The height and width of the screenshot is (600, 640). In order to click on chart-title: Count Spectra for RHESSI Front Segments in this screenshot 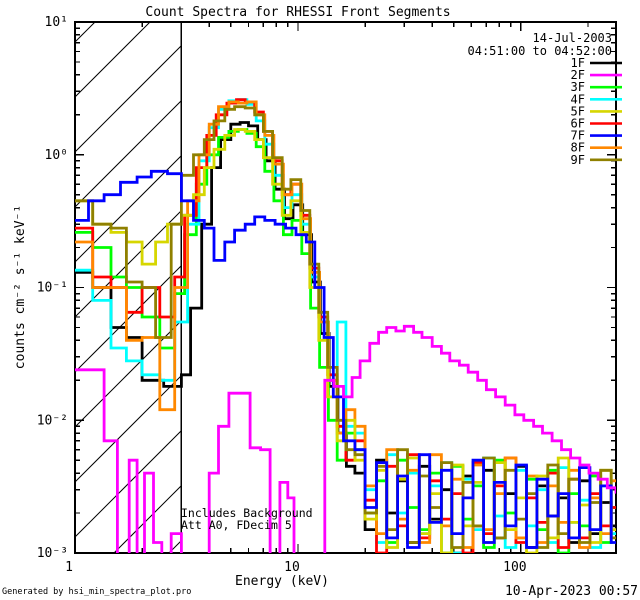, I will do `click(297, 12)`.